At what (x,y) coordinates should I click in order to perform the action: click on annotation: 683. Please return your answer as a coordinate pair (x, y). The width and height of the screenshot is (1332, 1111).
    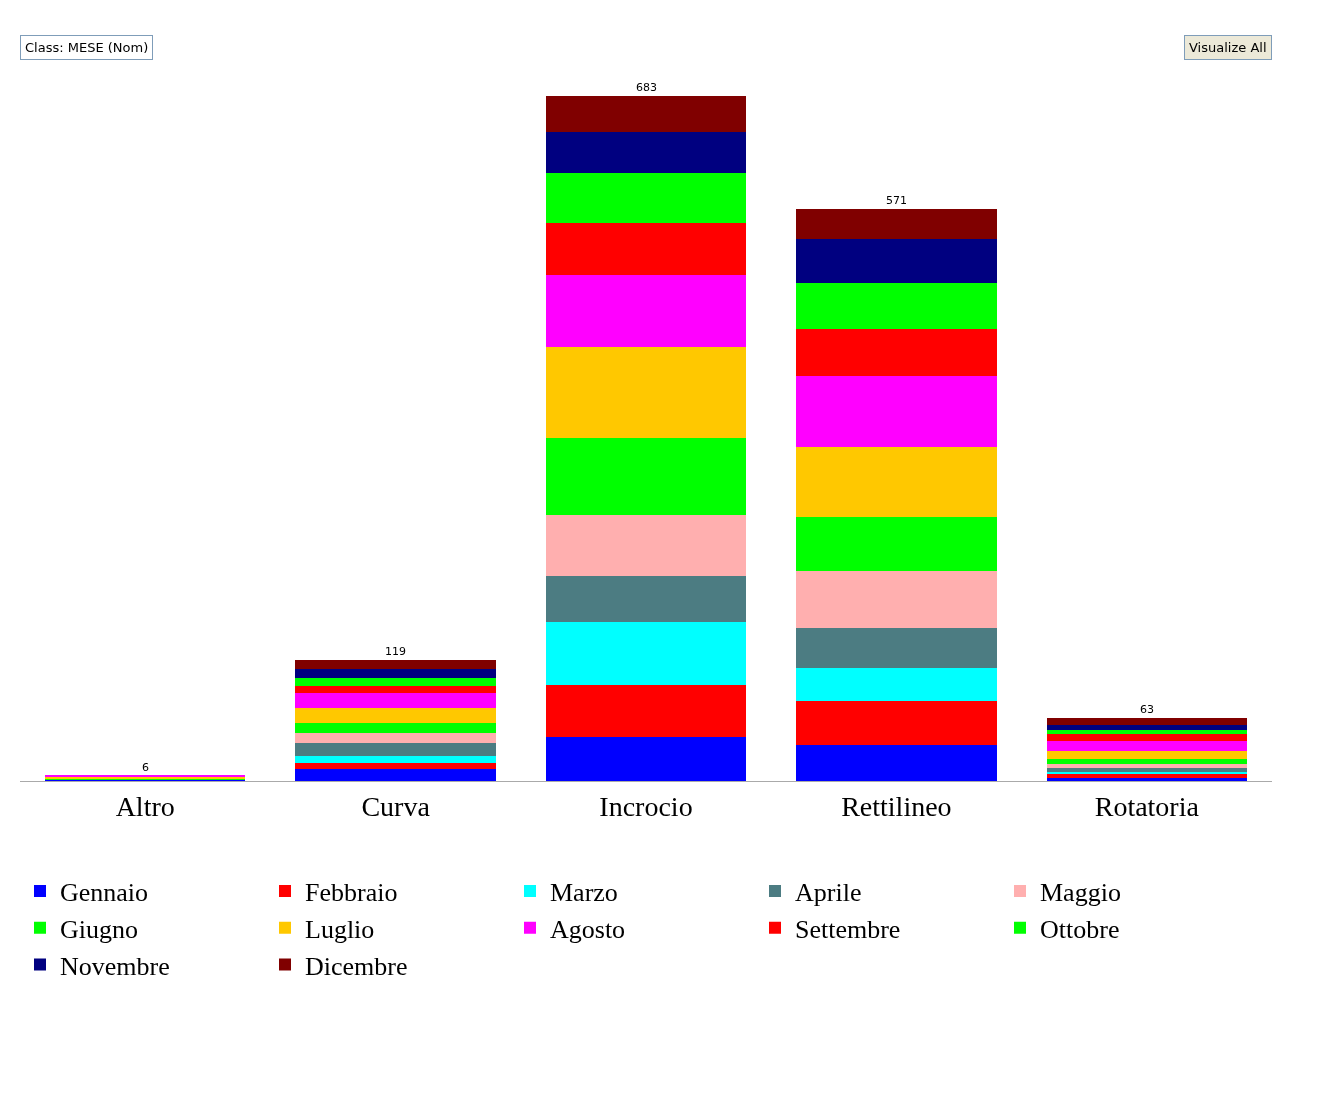
    Looking at the image, I should click on (646, 87).